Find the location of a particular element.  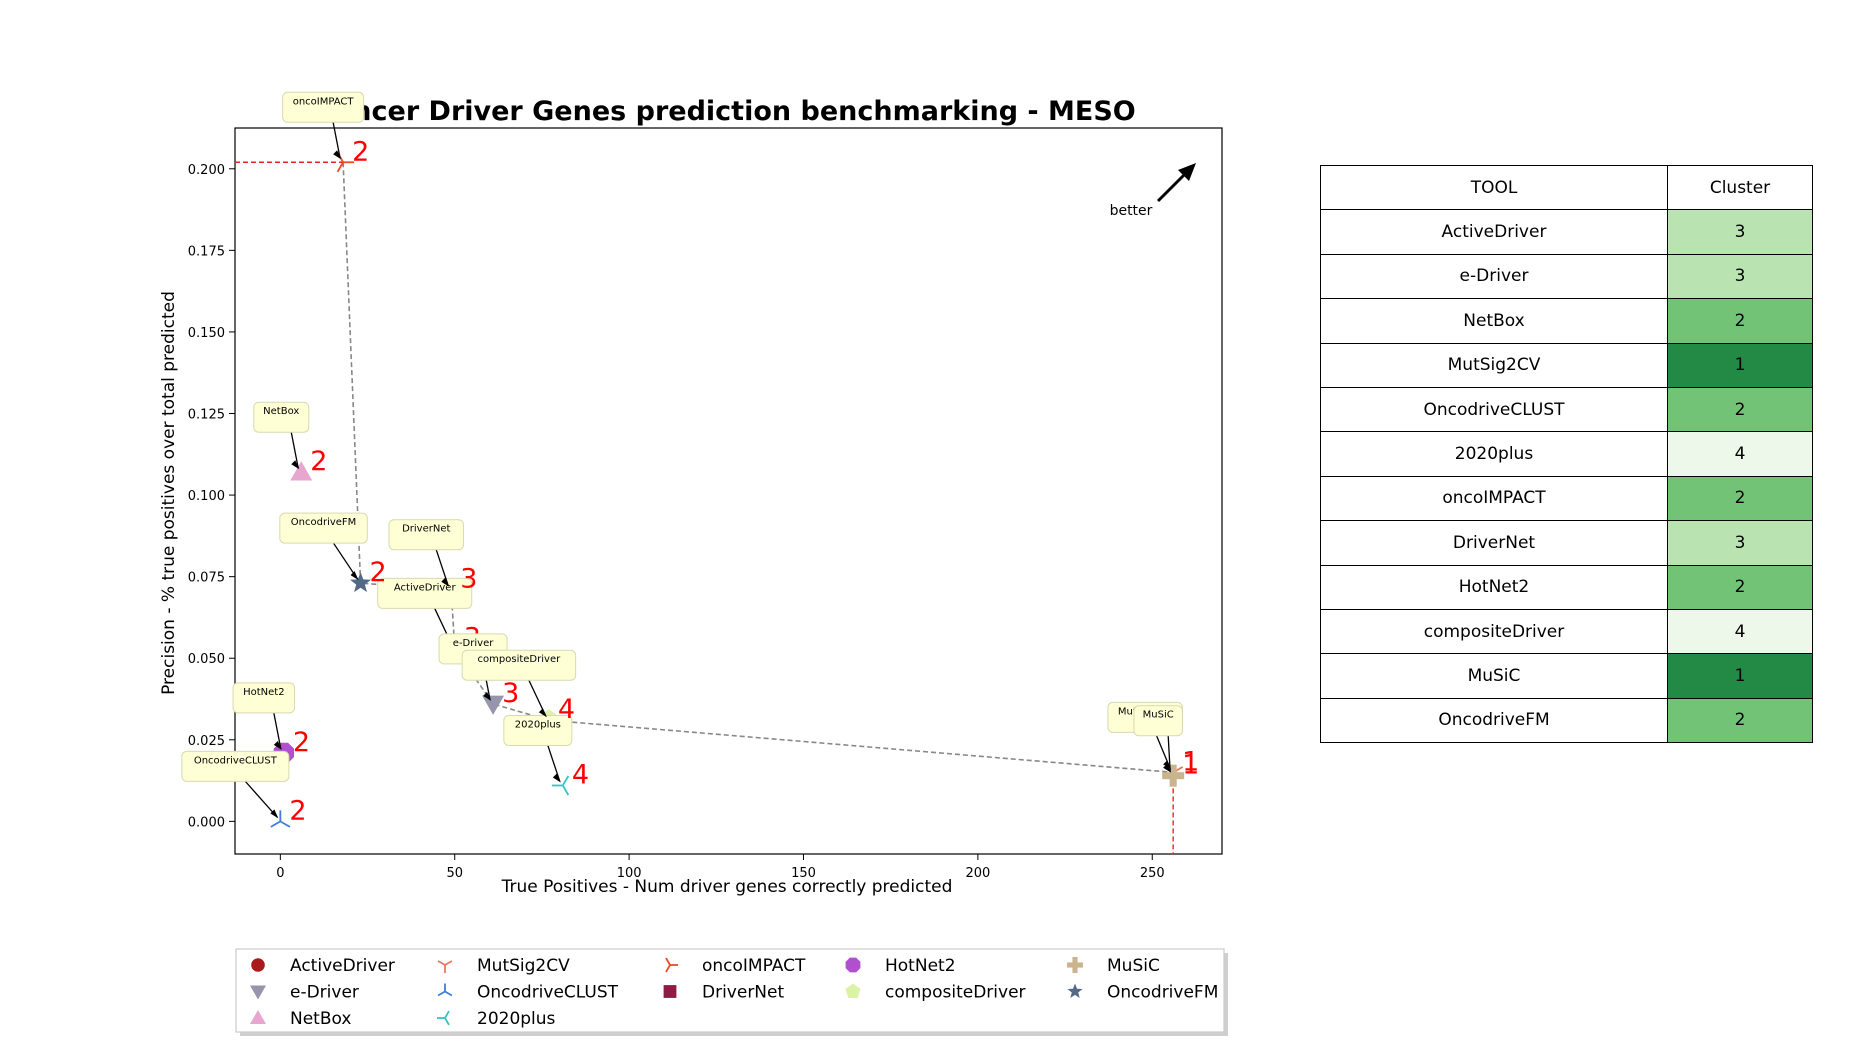

table-row: ActiveDriver 3 is located at coordinates (1566, 232).